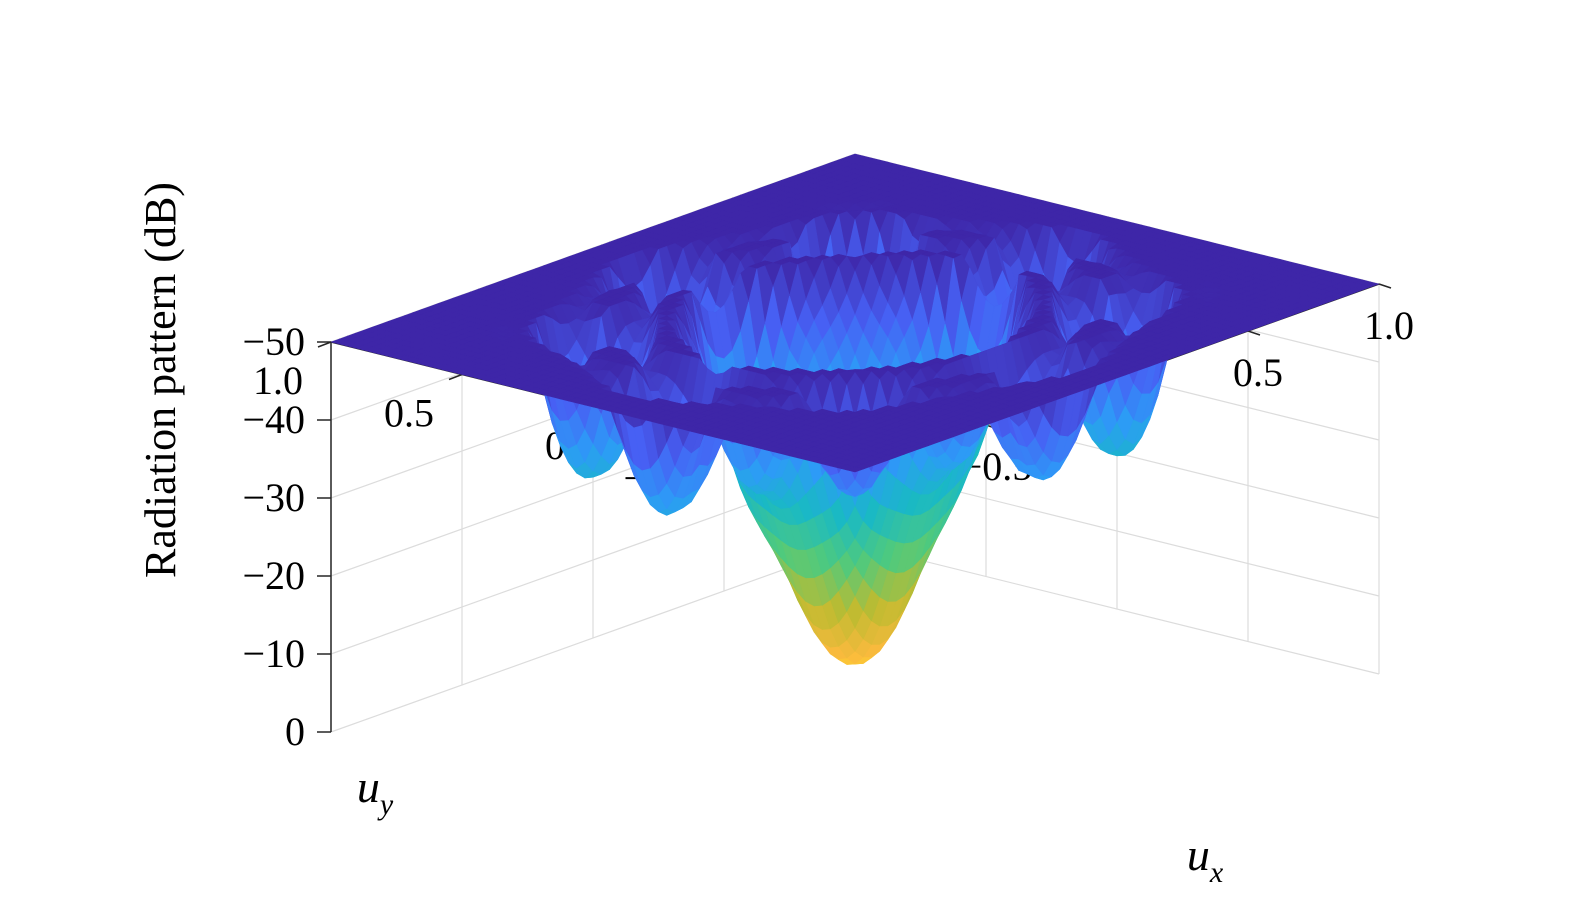  Describe the element at coordinates (160, 380) in the screenshot. I see `z-axis-title: Radiation pattern (dB)` at that location.